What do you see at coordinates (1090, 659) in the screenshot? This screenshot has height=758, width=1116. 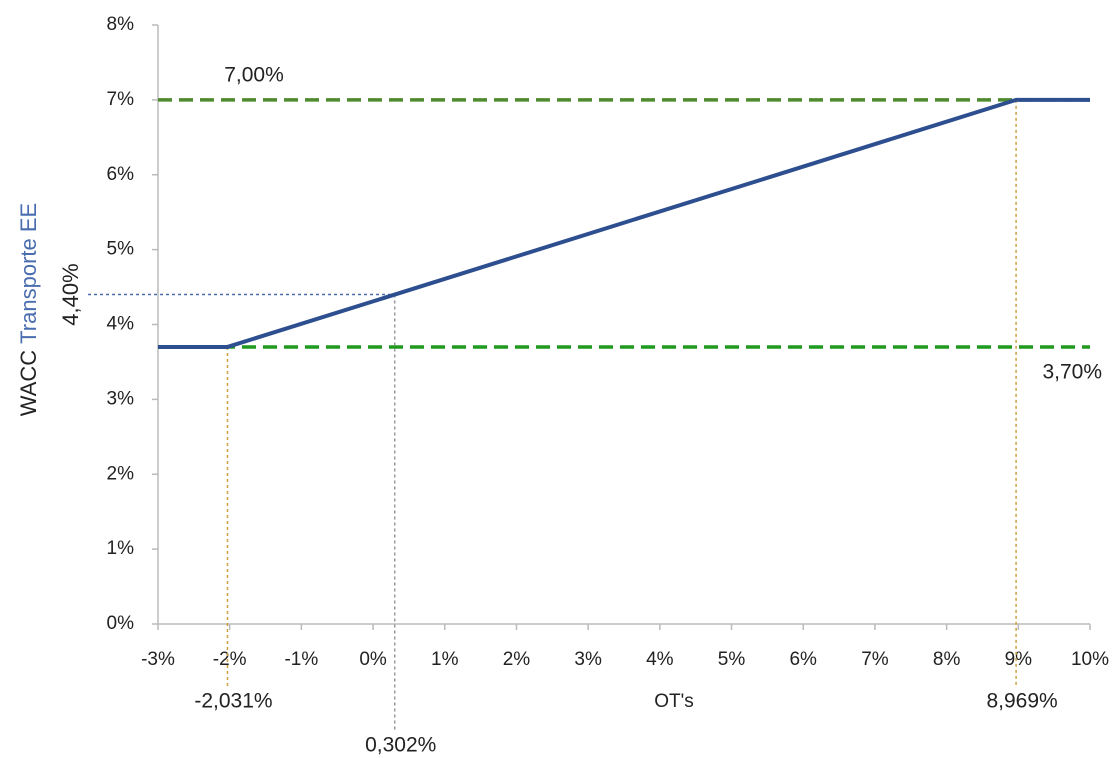 I see `x-tick-label: 10%` at bounding box center [1090, 659].